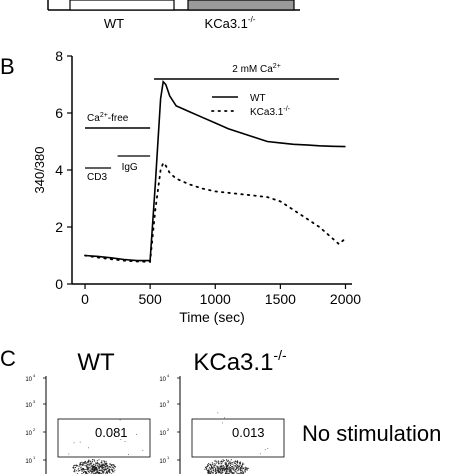 The image size is (474, 474). Describe the element at coordinates (104, 438) in the screenshot. I see `flow-wt-gate` at that location.